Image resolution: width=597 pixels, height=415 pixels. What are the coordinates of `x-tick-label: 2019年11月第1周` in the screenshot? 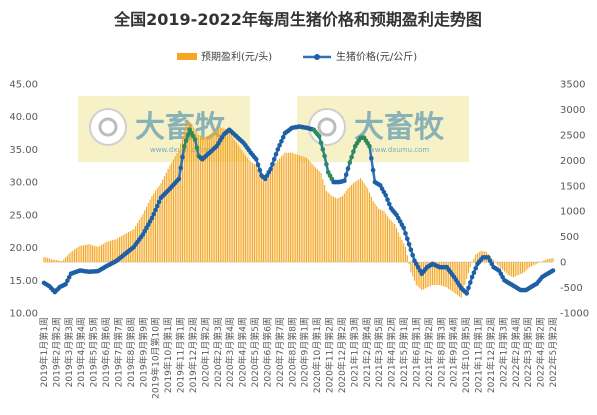 It's located at (181, 355).